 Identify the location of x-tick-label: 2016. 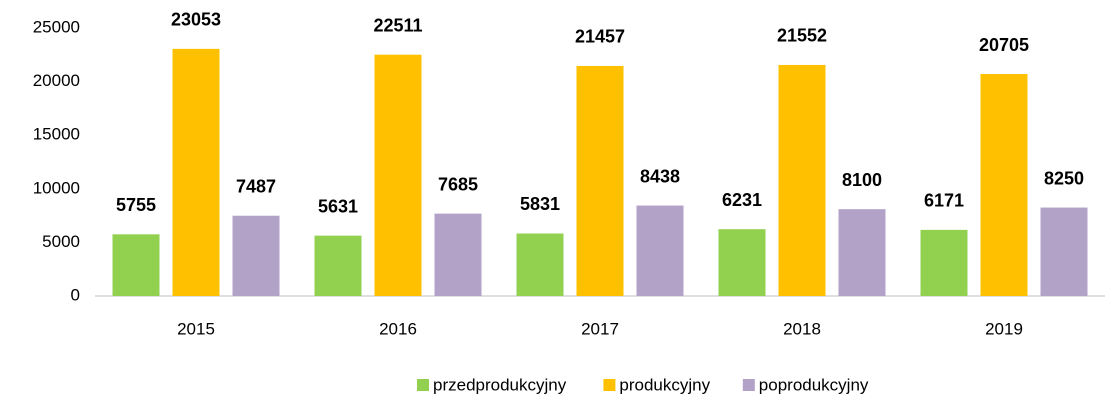
(398, 328).